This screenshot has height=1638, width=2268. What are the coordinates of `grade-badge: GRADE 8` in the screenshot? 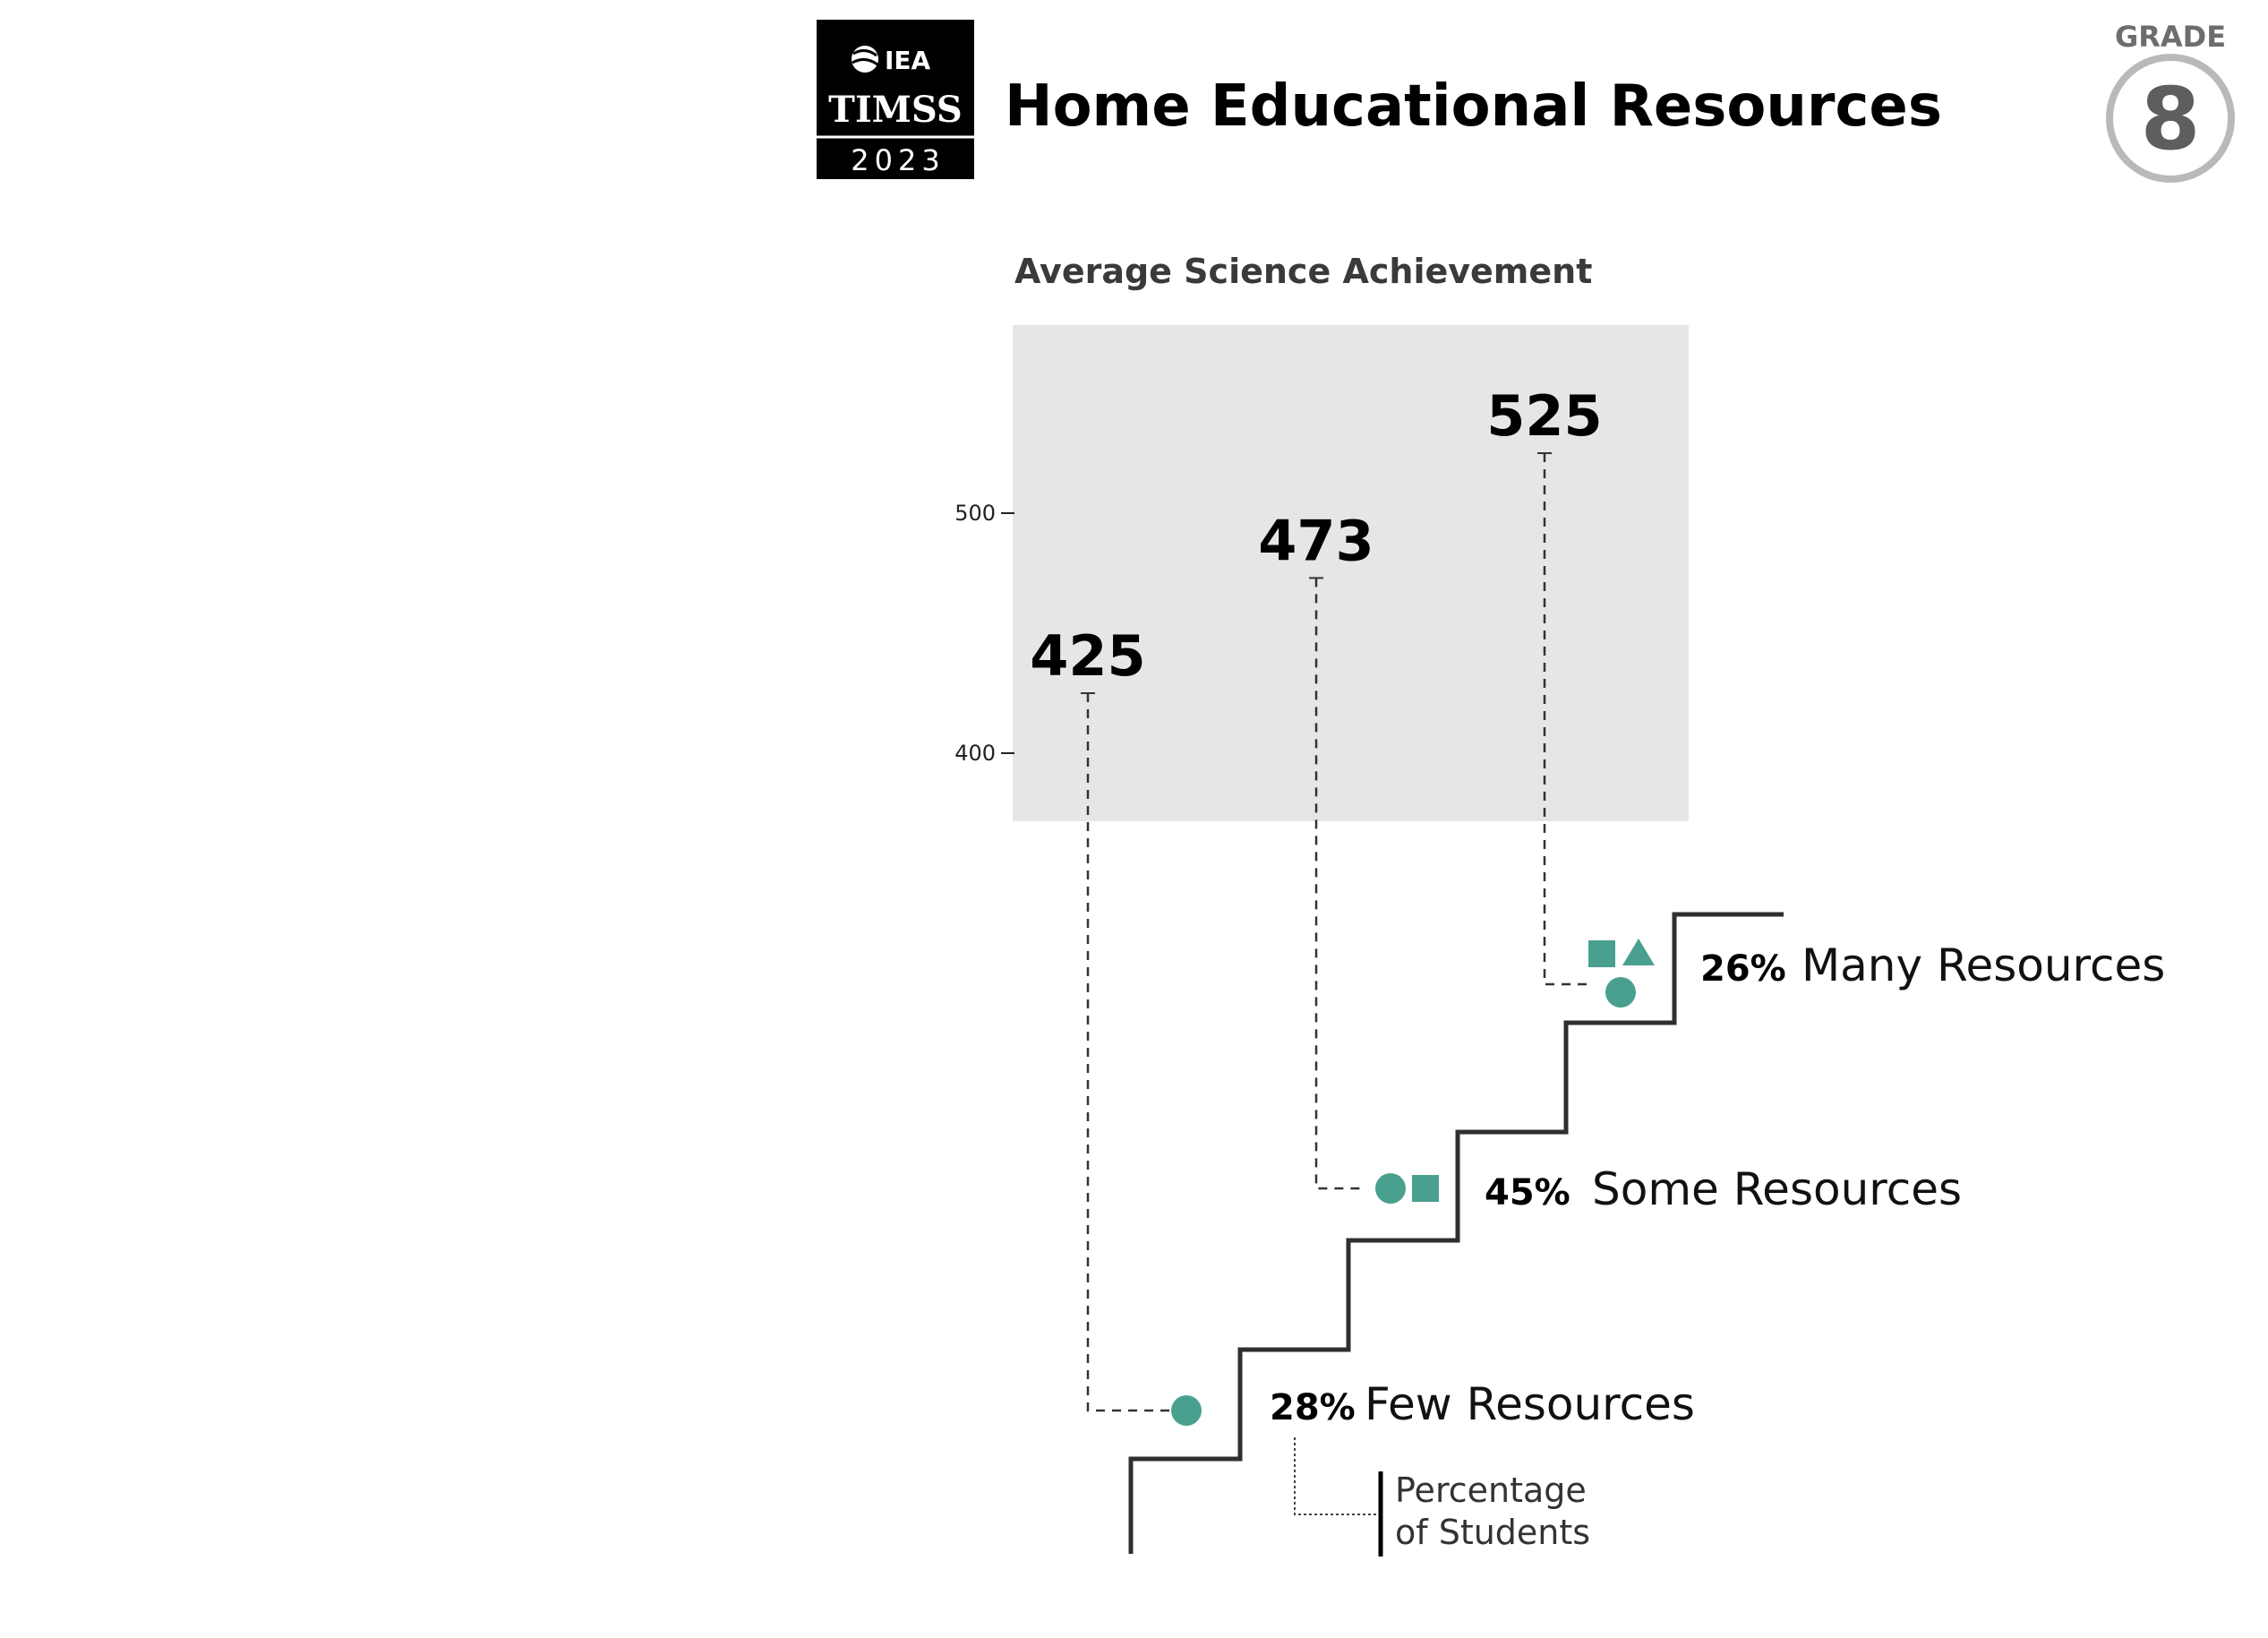 It's located at (2170, 101).